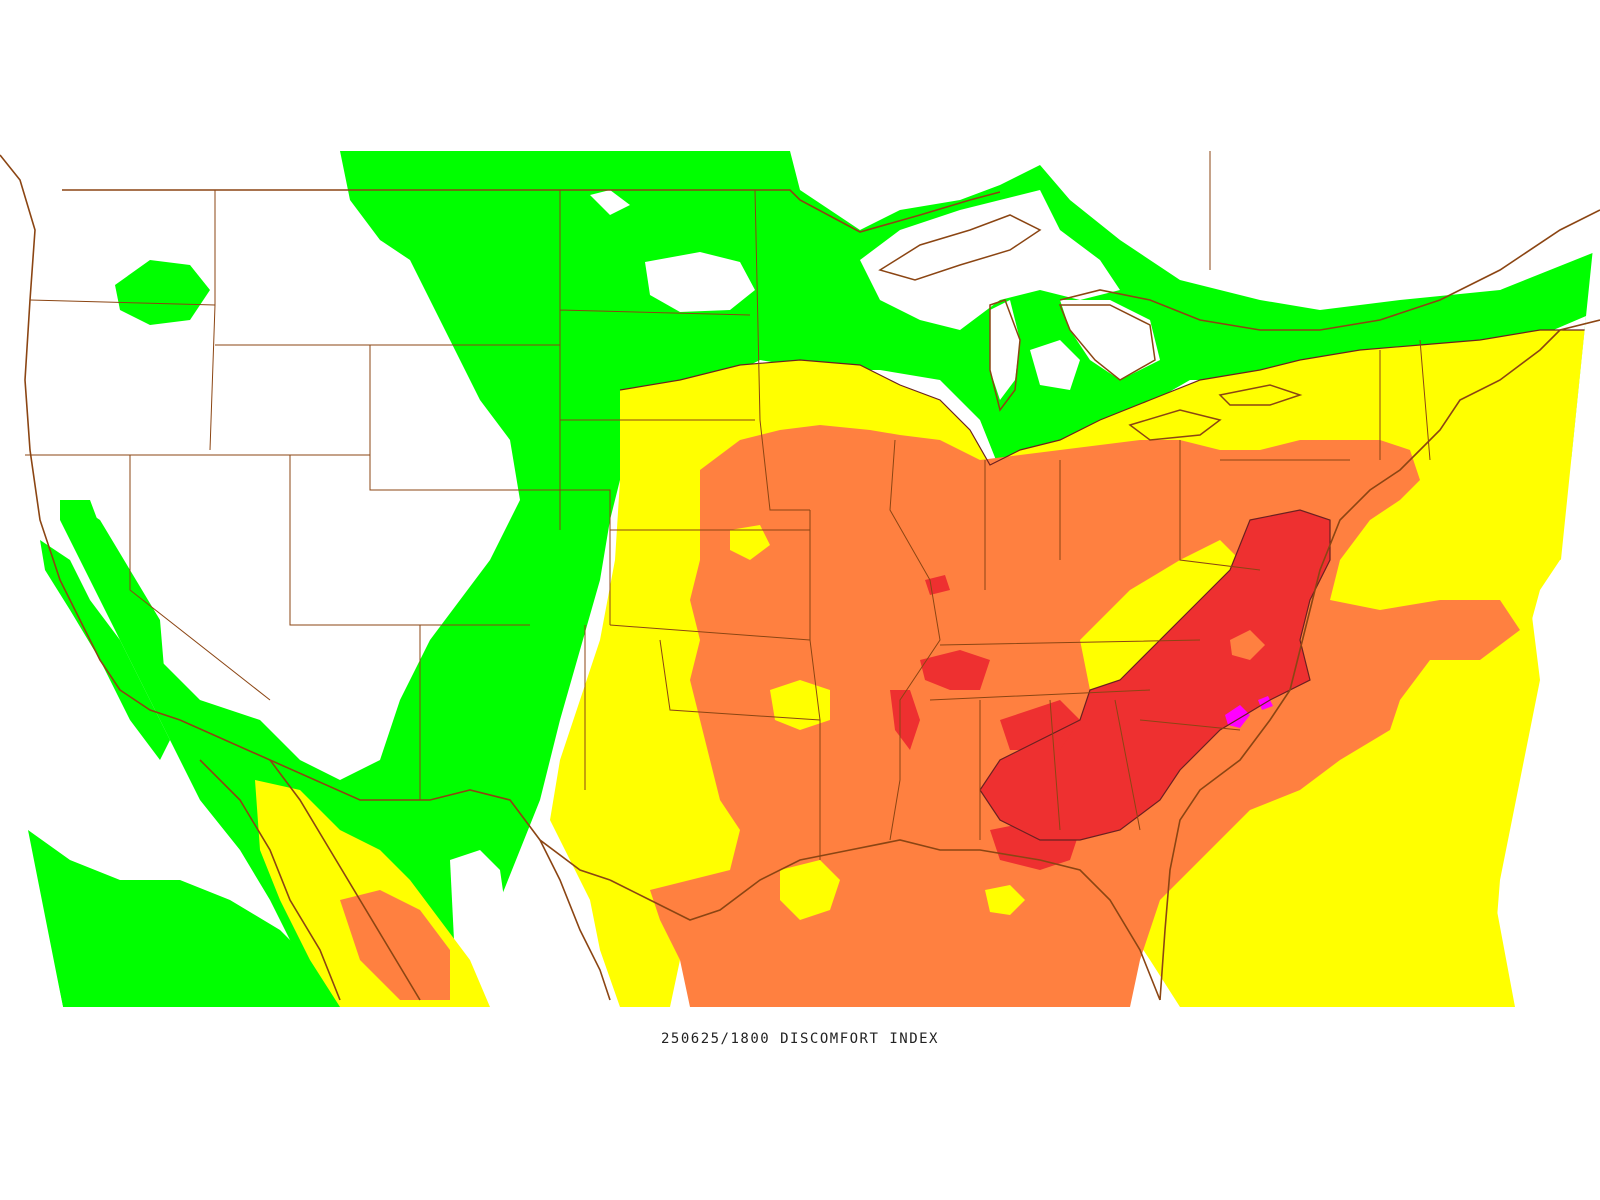 This screenshot has width=1600, height=1200. What do you see at coordinates (212, 320) in the screenshot?
I see `state-line-id-mt` at bounding box center [212, 320].